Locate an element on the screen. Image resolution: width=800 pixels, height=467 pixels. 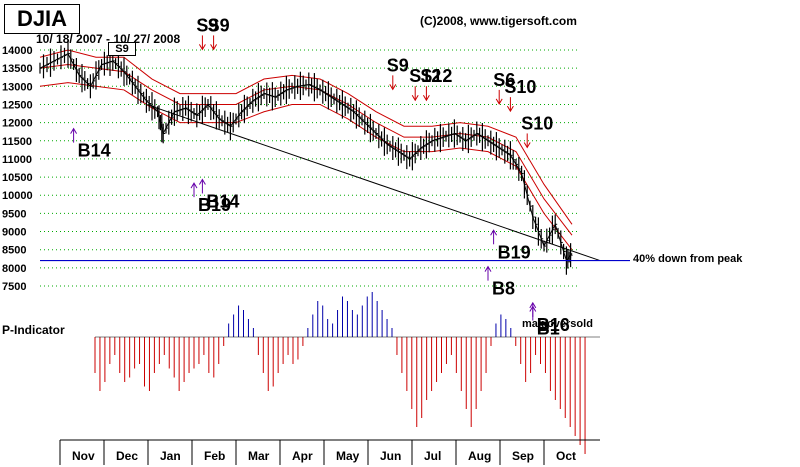
month-label: Mar is located at coordinates (259, 456).